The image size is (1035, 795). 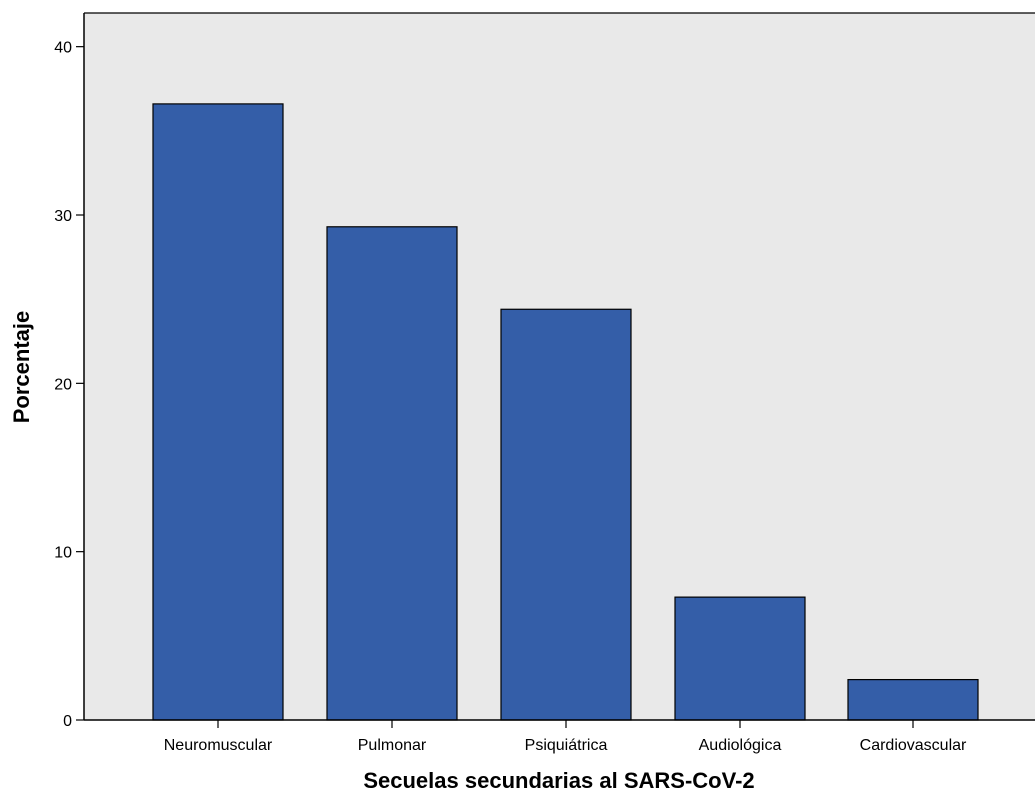 What do you see at coordinates (63, 553) in the screenshot?
I see `y-tick-label: 10` at bounding box center [63, 553].